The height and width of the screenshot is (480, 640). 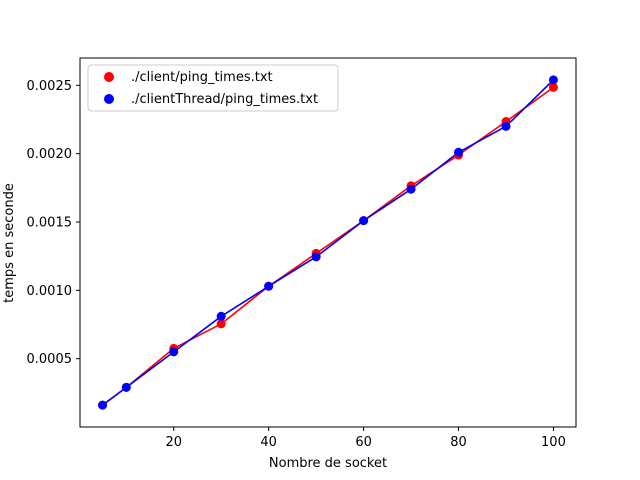 I want to click on x-axis-label: Nombre de socket, so click(x=328, y=463).